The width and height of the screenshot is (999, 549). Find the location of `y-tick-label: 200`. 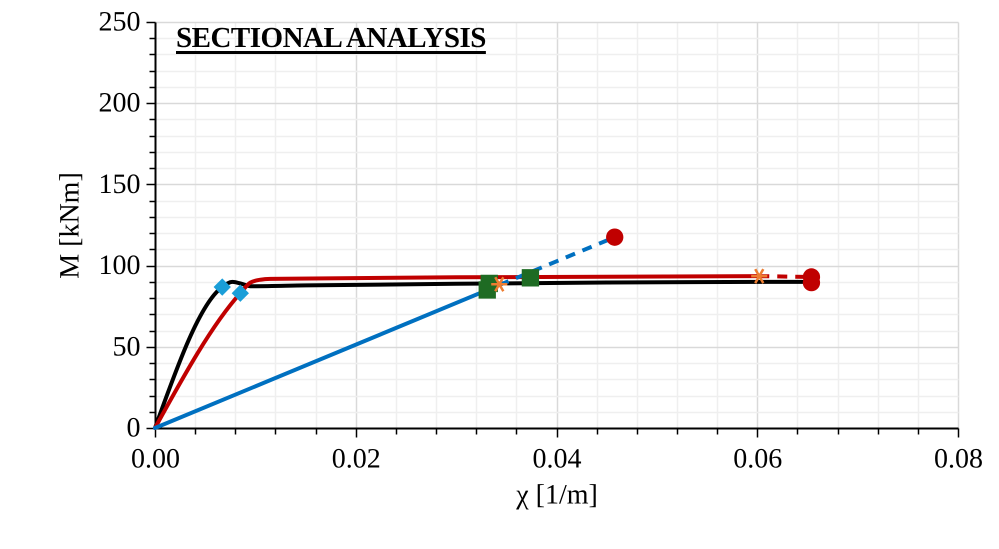

y-tick-label: 200 is located at coordinates (119, 103).